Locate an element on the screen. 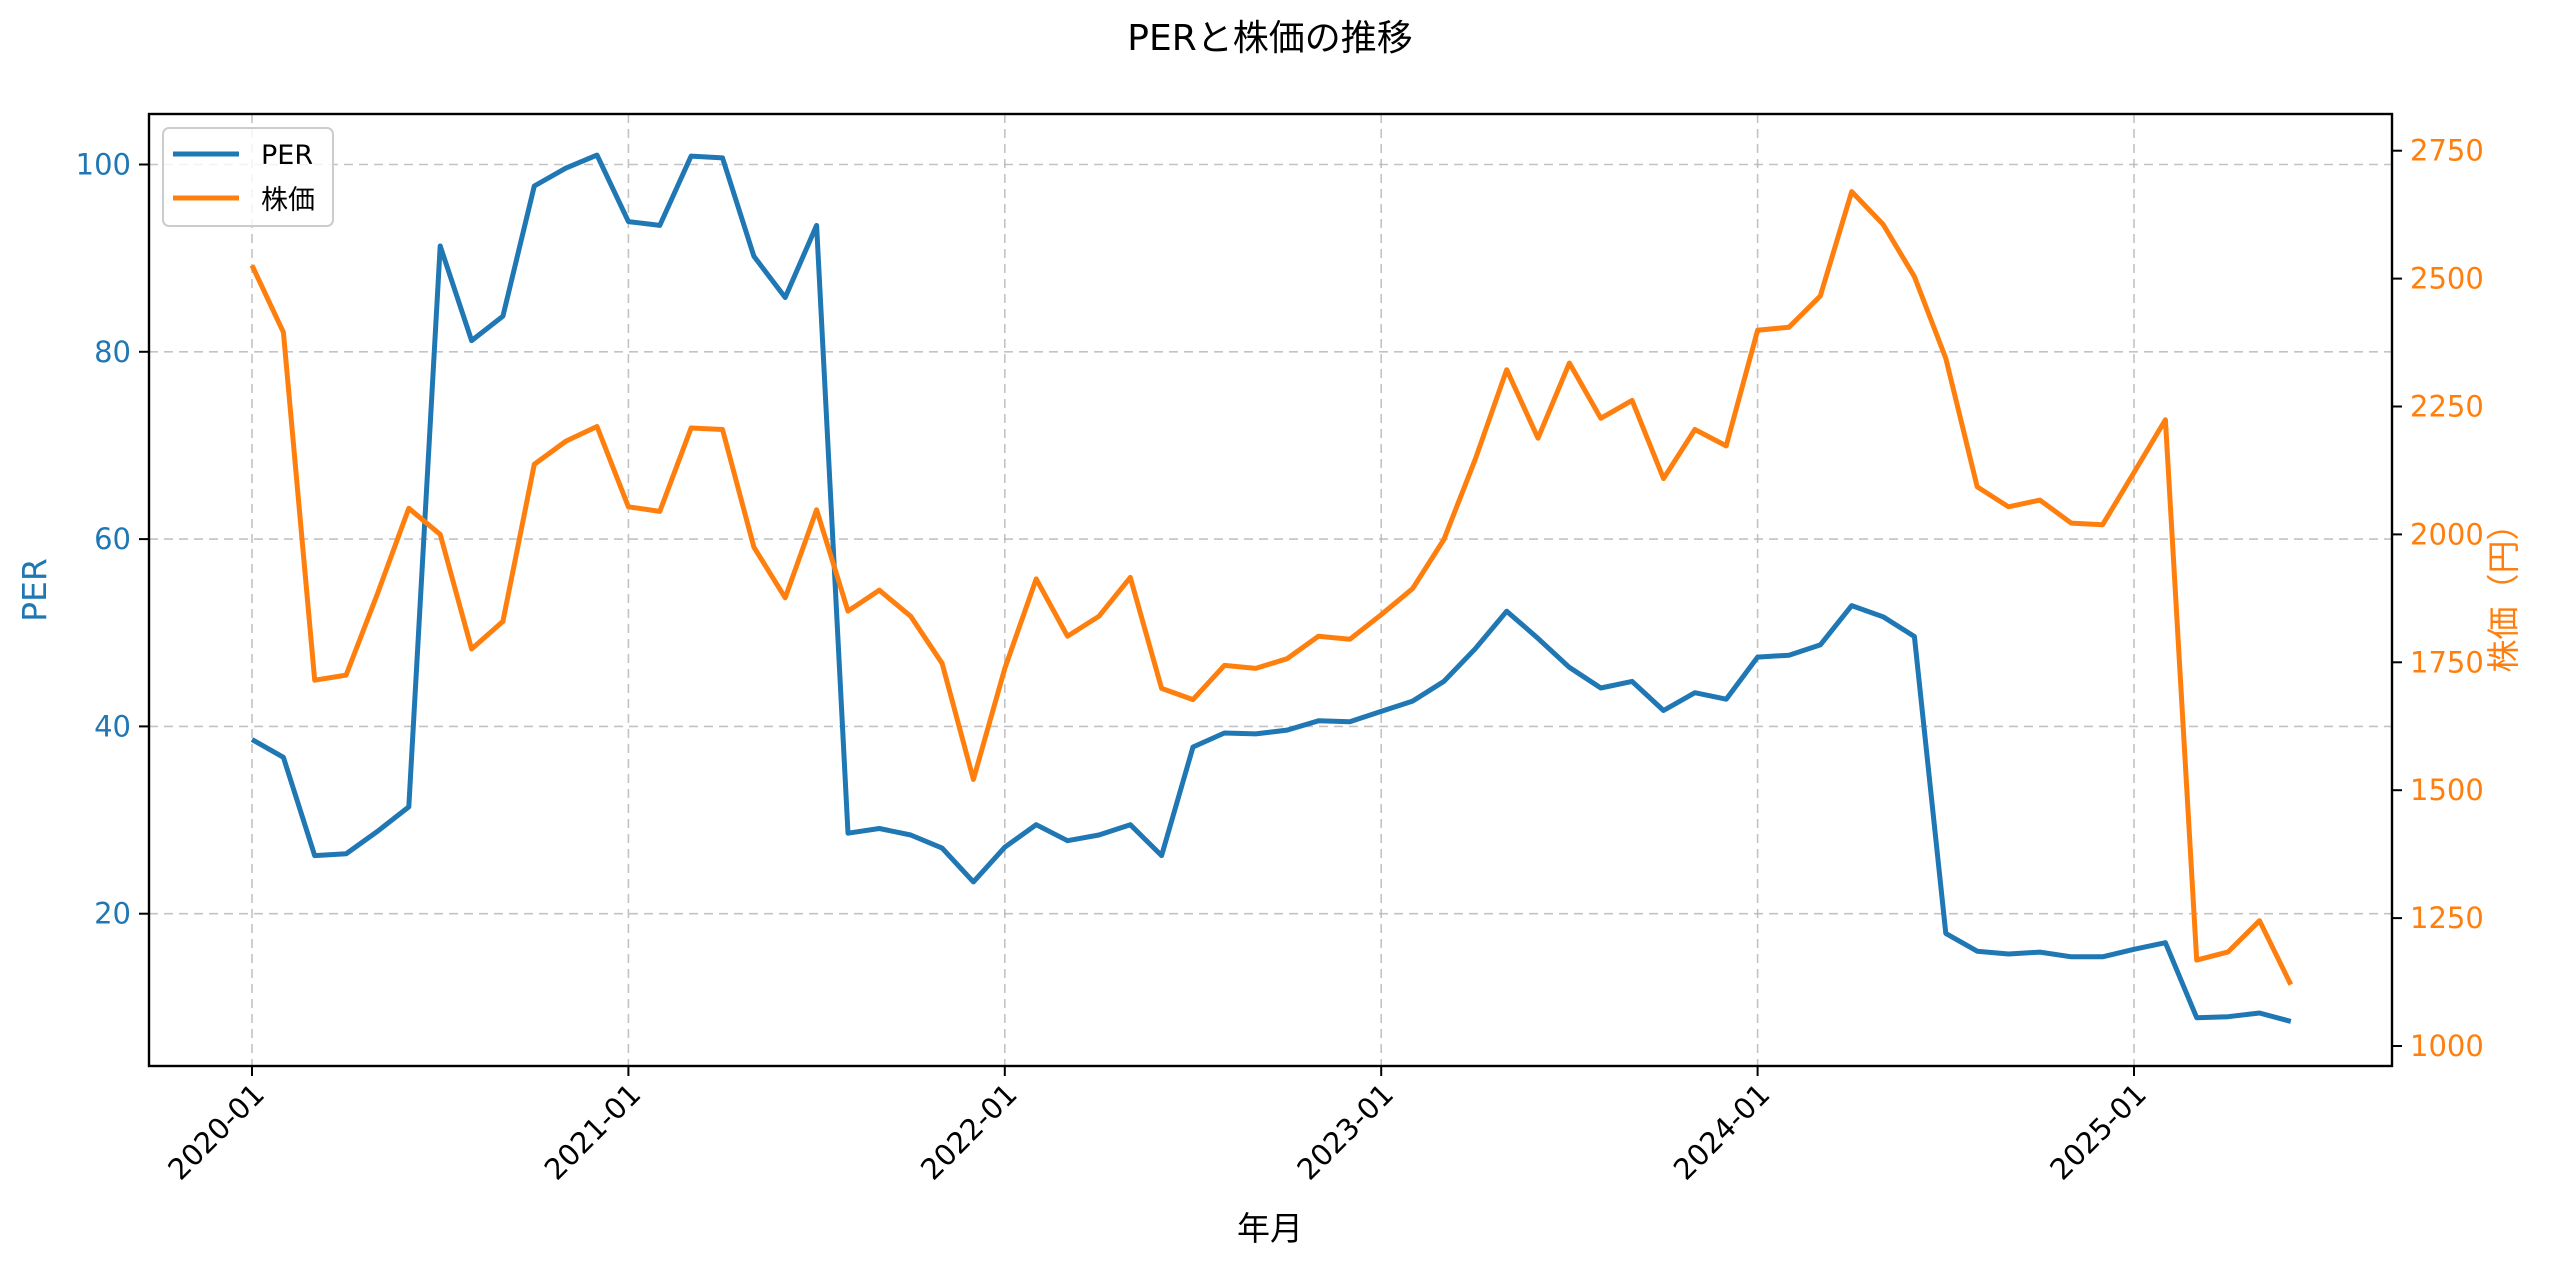 Image resolution: width=2560 pixels, height=1270 pixels. right-tick-label: 2750 is located at coordinates (2447, 151).